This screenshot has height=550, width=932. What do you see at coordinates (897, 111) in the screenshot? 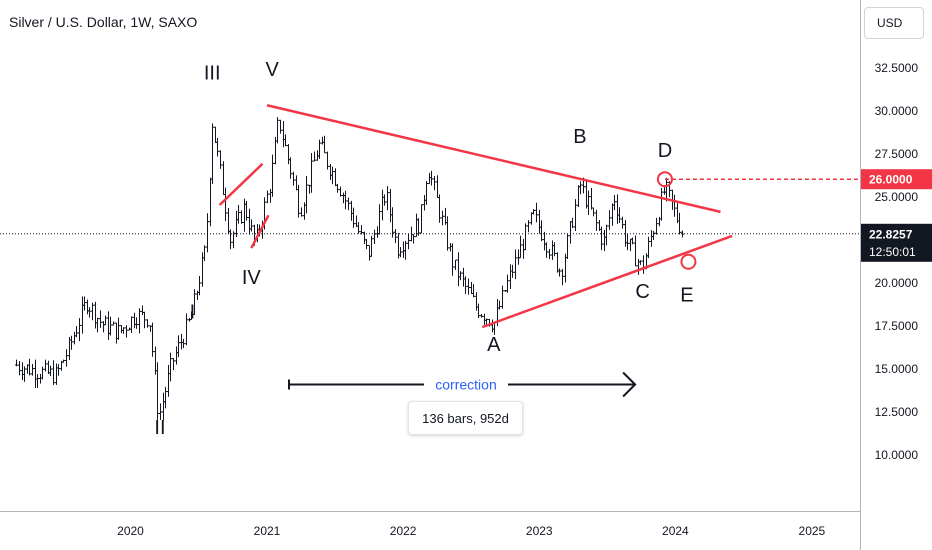
I see `y-tick-label: 30.0000` at bounding box center [897, 111].